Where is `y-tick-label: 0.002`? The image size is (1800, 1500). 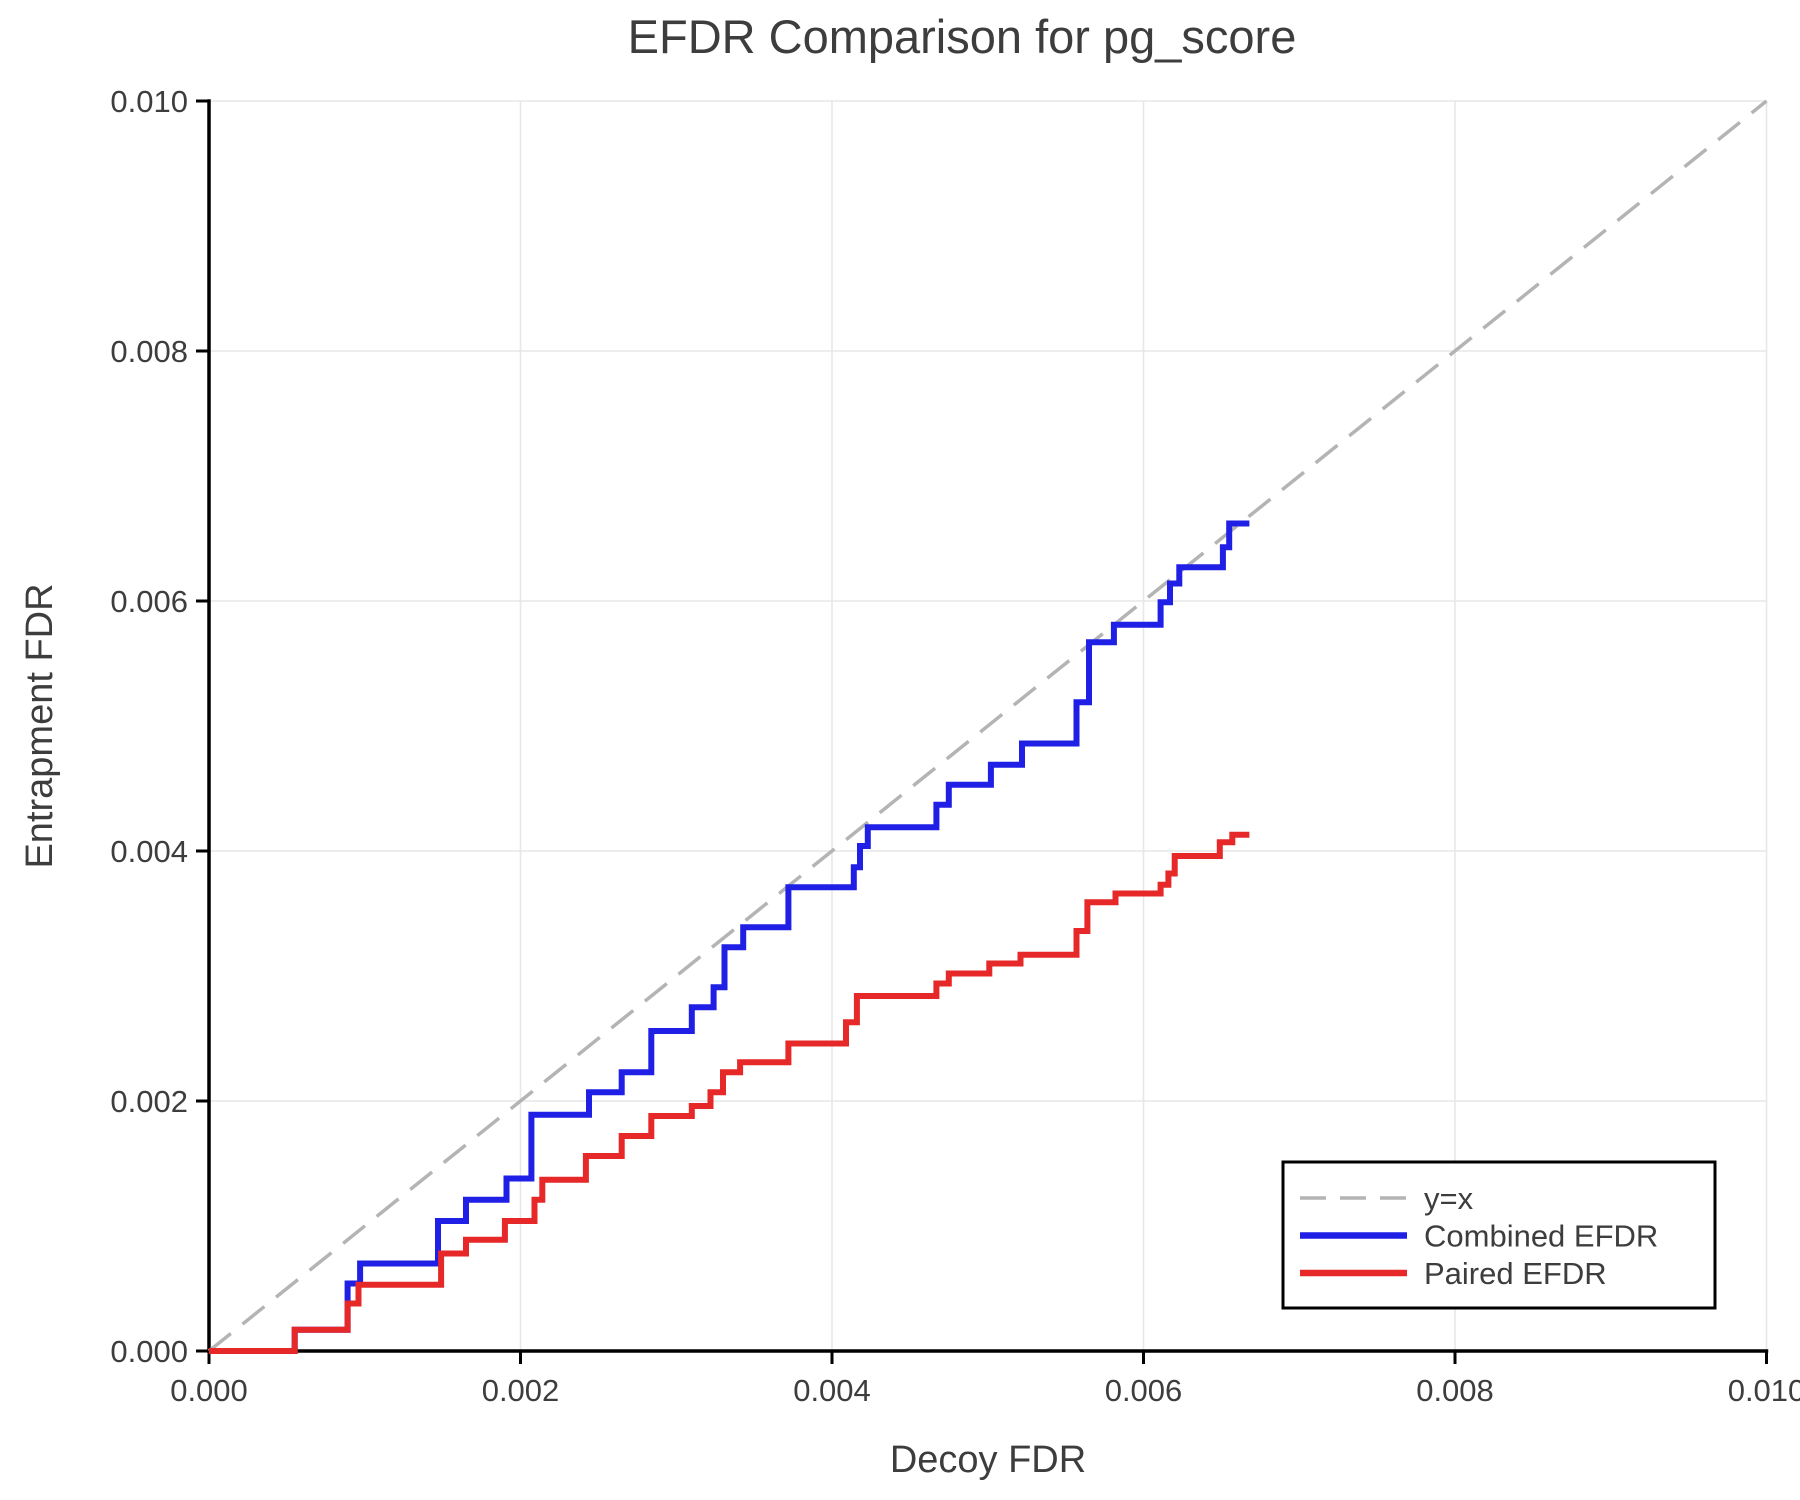
y-tick-label: 0.002 is located at coordinates (149, 1101).